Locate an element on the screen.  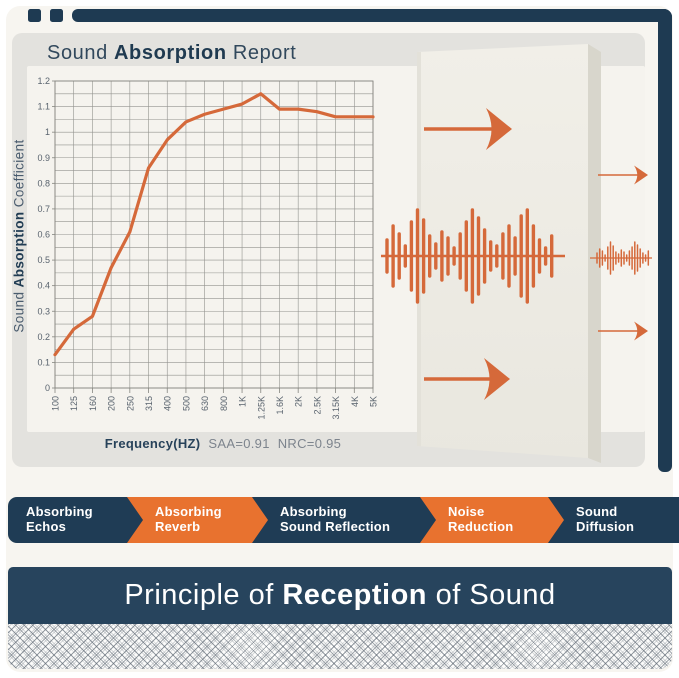
ylabel-part: Sound is located at coordinates (19, 310).